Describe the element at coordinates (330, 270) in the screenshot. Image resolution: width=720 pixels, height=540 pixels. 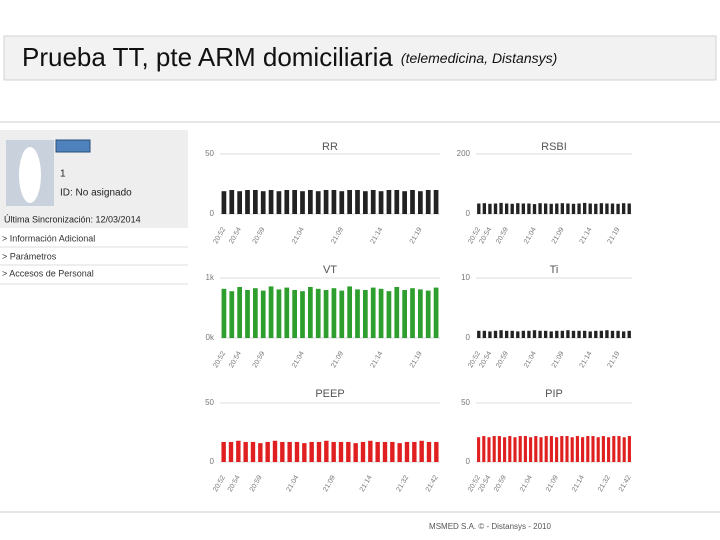
I see `chart-title: VT` at that location.